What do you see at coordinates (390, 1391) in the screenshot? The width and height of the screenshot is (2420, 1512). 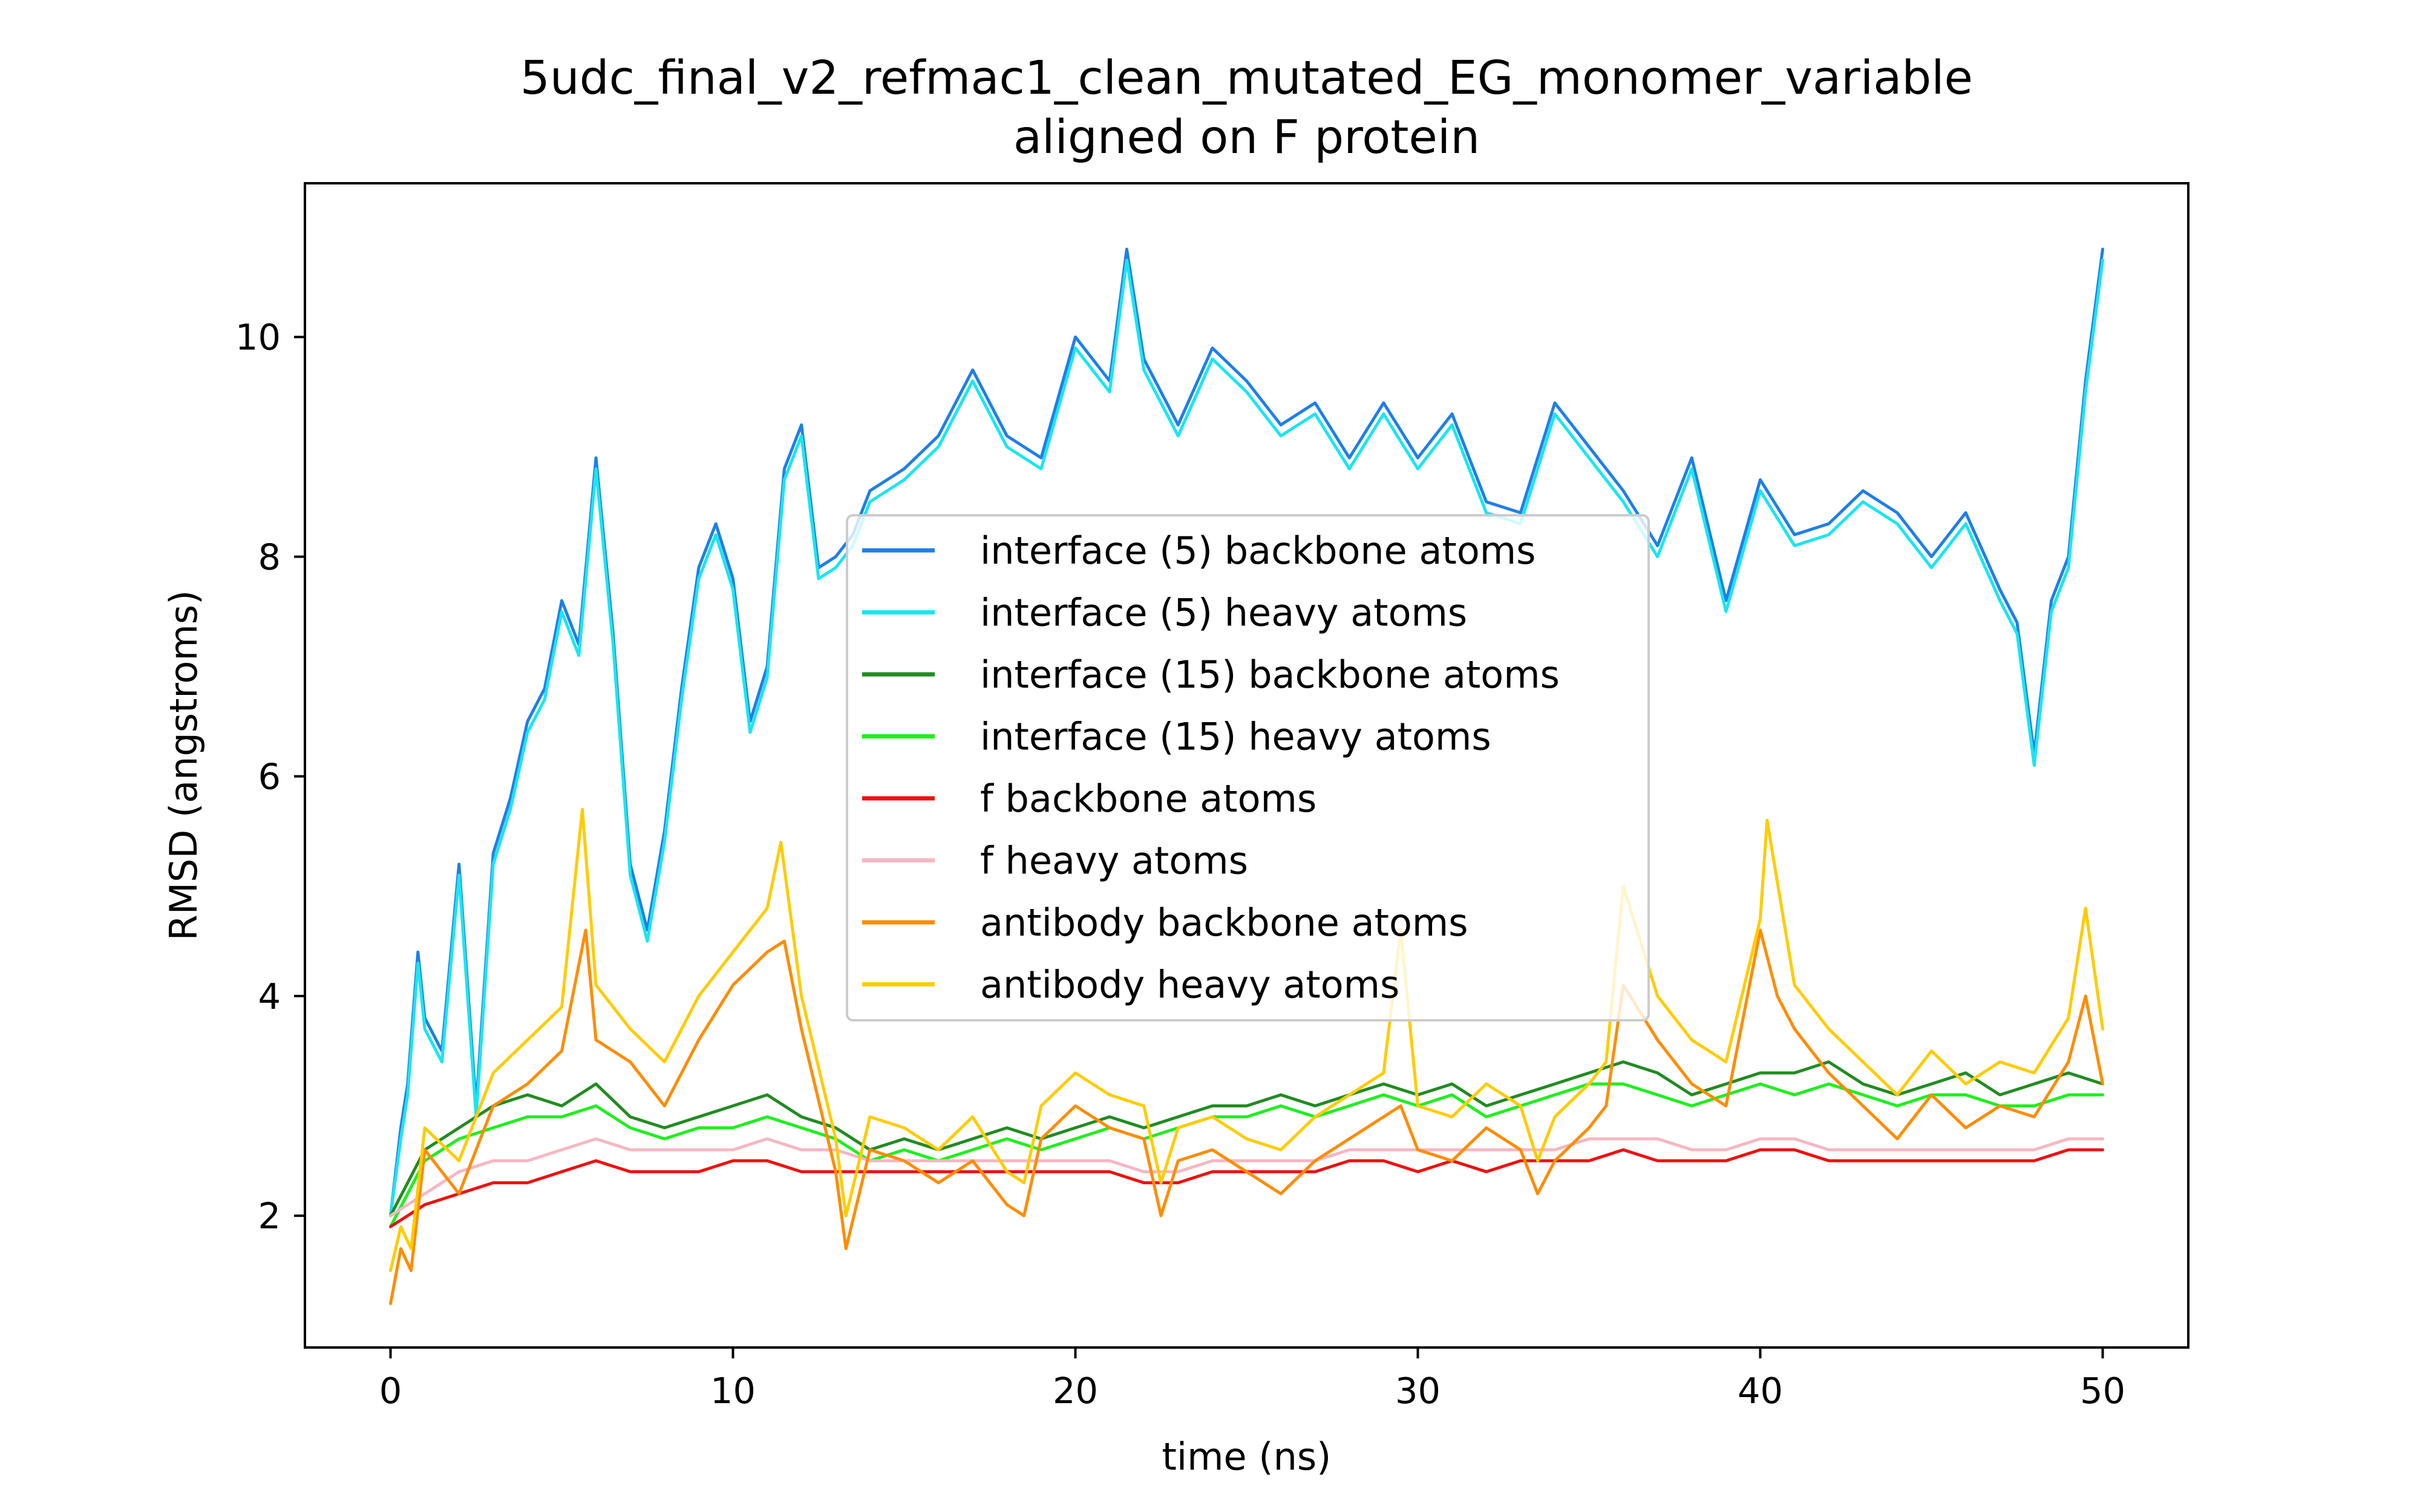 I see `x-tick-label: 0` at bounding box center [390, 1391].